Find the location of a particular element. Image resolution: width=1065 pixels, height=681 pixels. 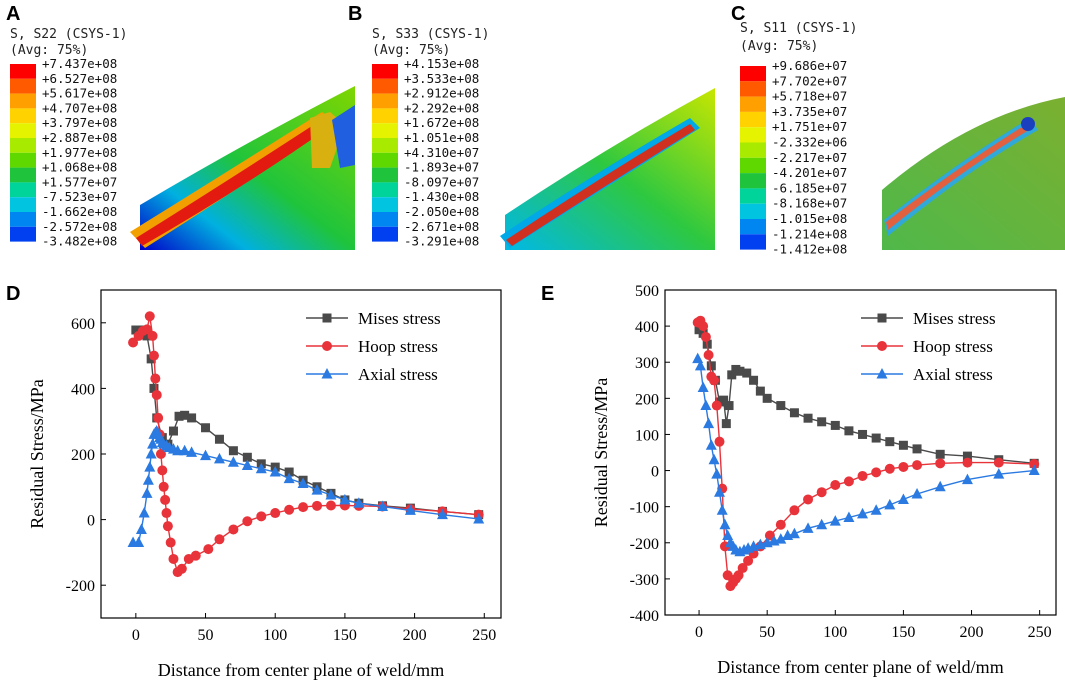

legend-value: +4.707e+08 is located at coordinates (79, 107).